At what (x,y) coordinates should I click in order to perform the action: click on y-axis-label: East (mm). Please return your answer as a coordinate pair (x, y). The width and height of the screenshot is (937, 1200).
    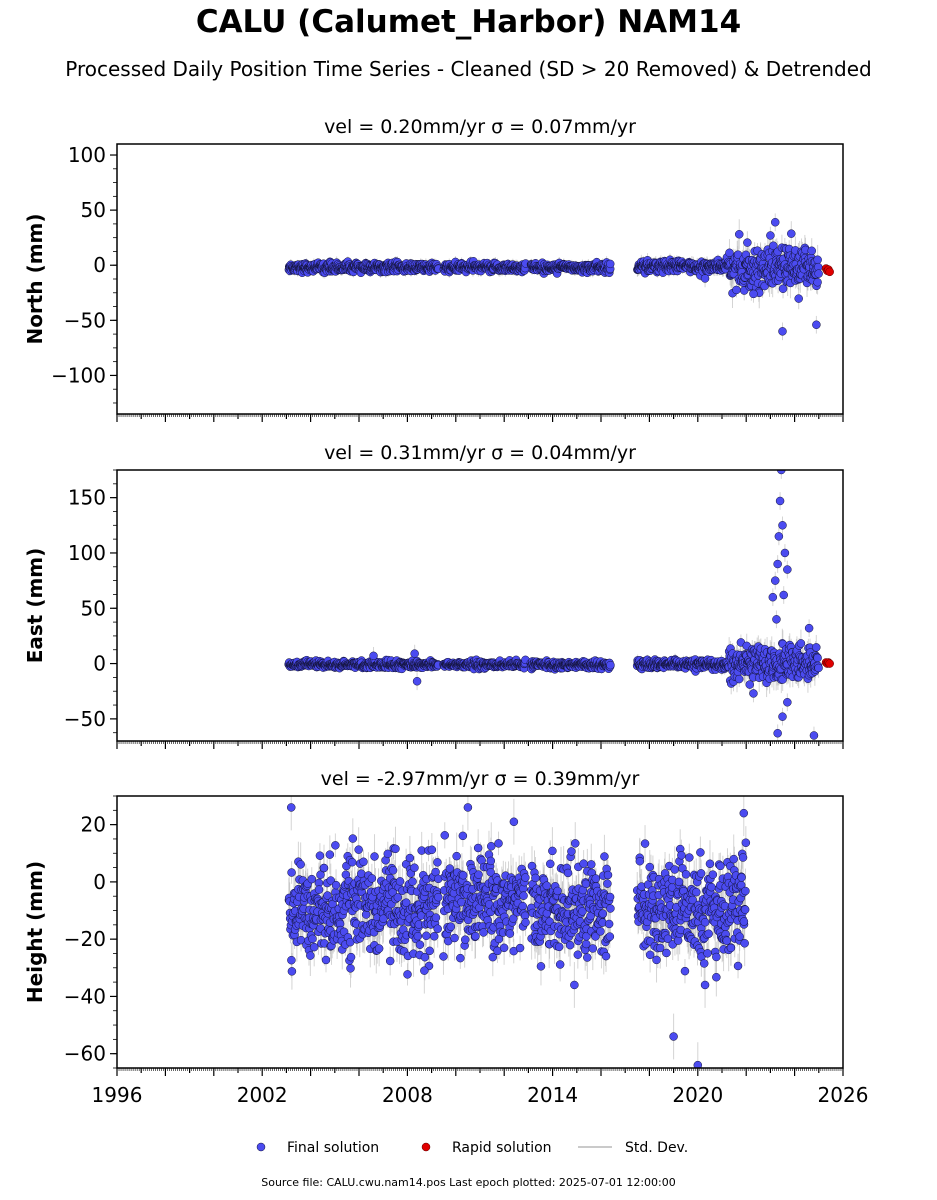
    Looking at the image, I should click on (35, 606).